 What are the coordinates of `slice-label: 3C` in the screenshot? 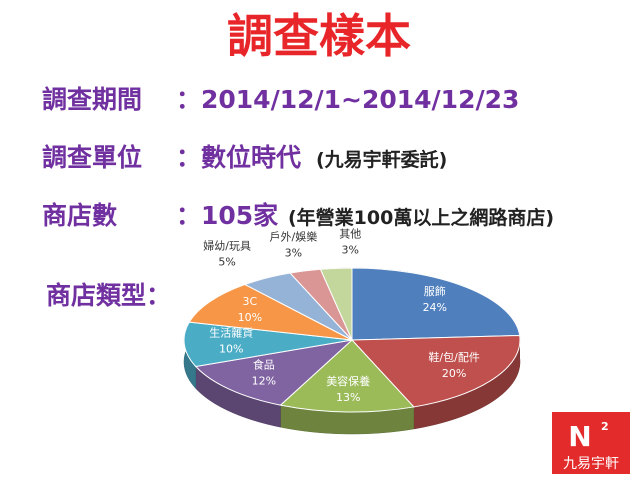 It's located at (250, 301).